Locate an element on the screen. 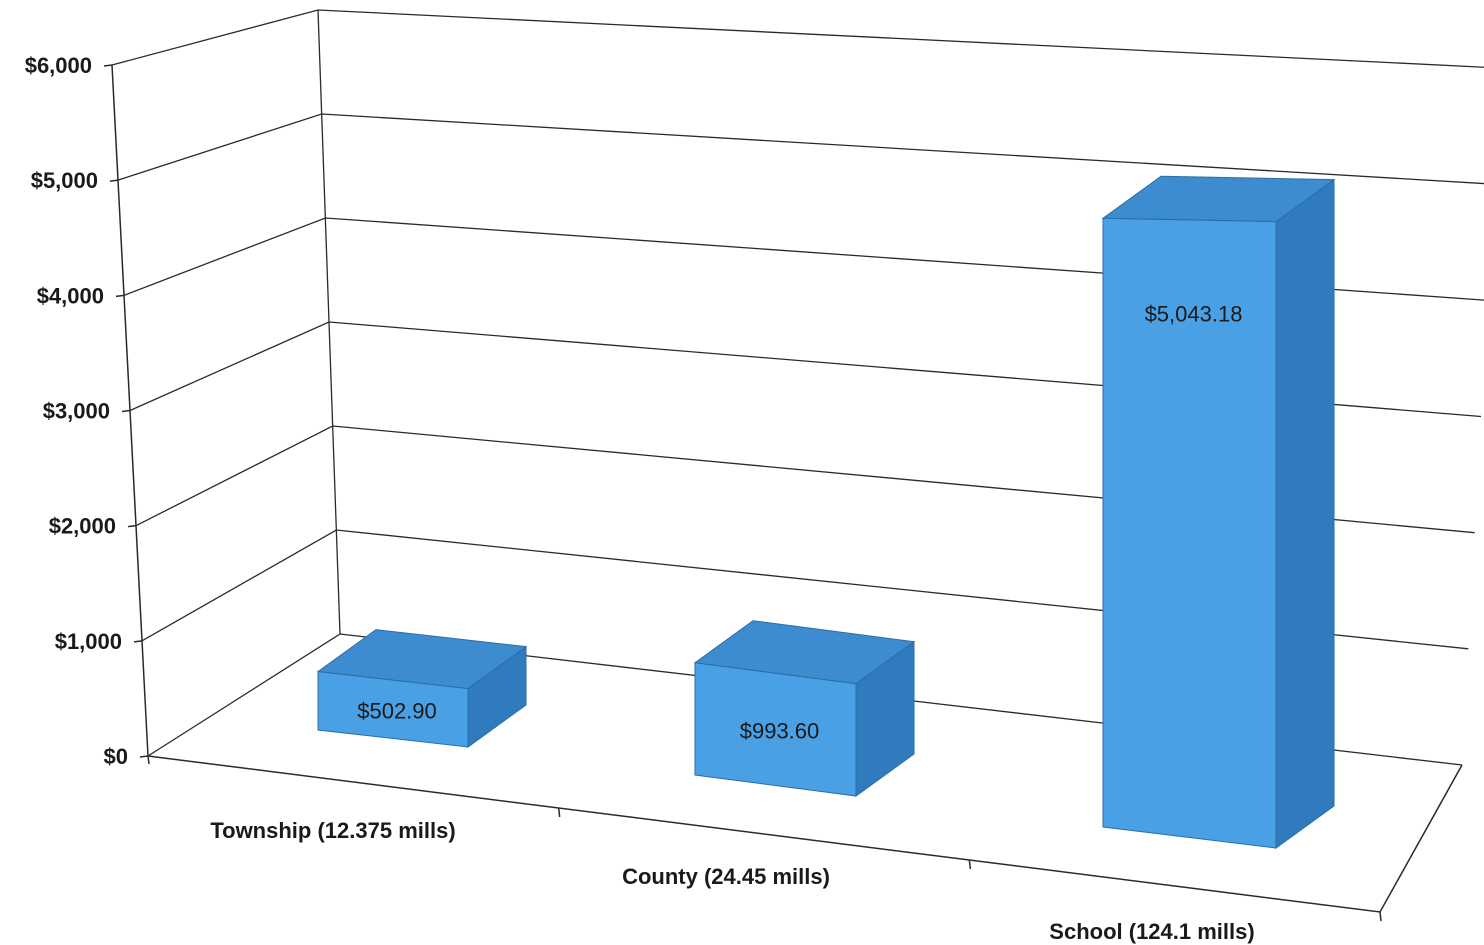 The width and height of the screenshot is (1484, 945). y-tick-label: $2,000 is located at coordinates (82, 526).